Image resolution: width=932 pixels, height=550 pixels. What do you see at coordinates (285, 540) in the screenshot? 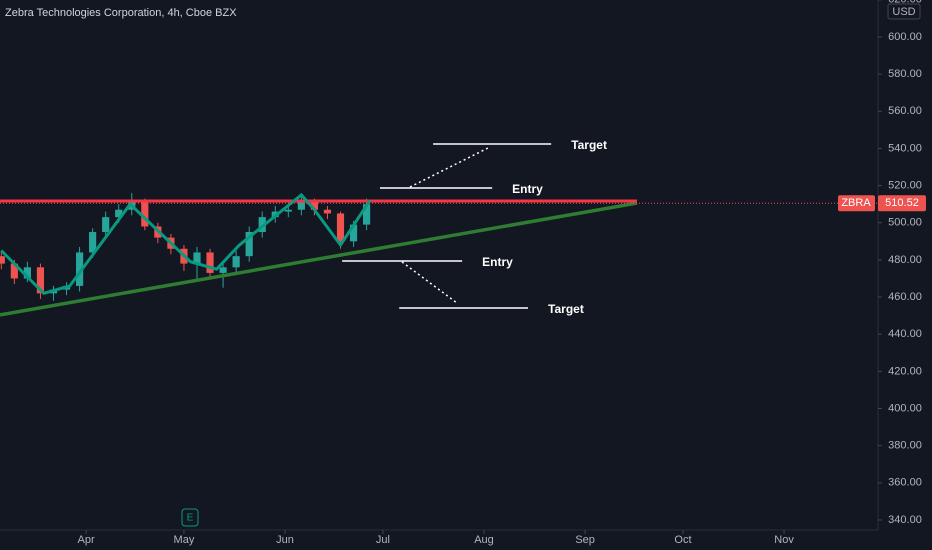
I see `x-tick-label: Jun` at bounding box center [285, 540].